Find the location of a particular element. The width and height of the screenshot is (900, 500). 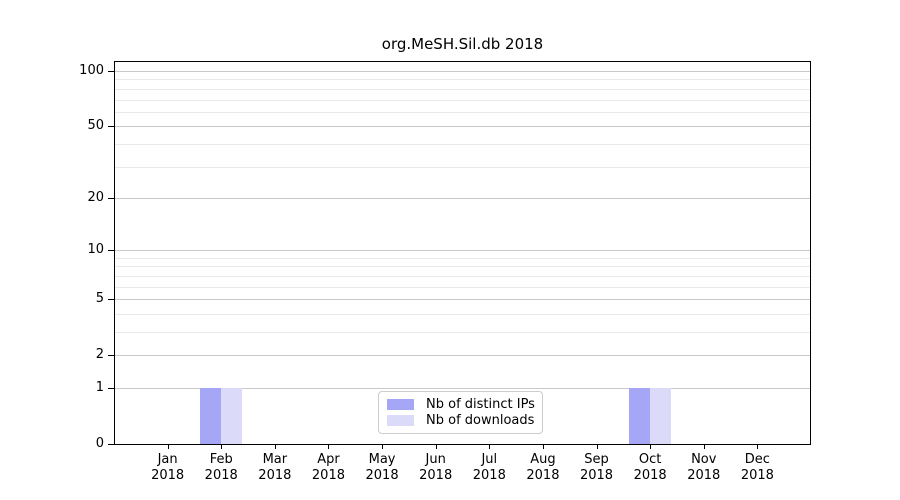

x-tick-label: Aug 2018 is located at coordinates (543, 468).